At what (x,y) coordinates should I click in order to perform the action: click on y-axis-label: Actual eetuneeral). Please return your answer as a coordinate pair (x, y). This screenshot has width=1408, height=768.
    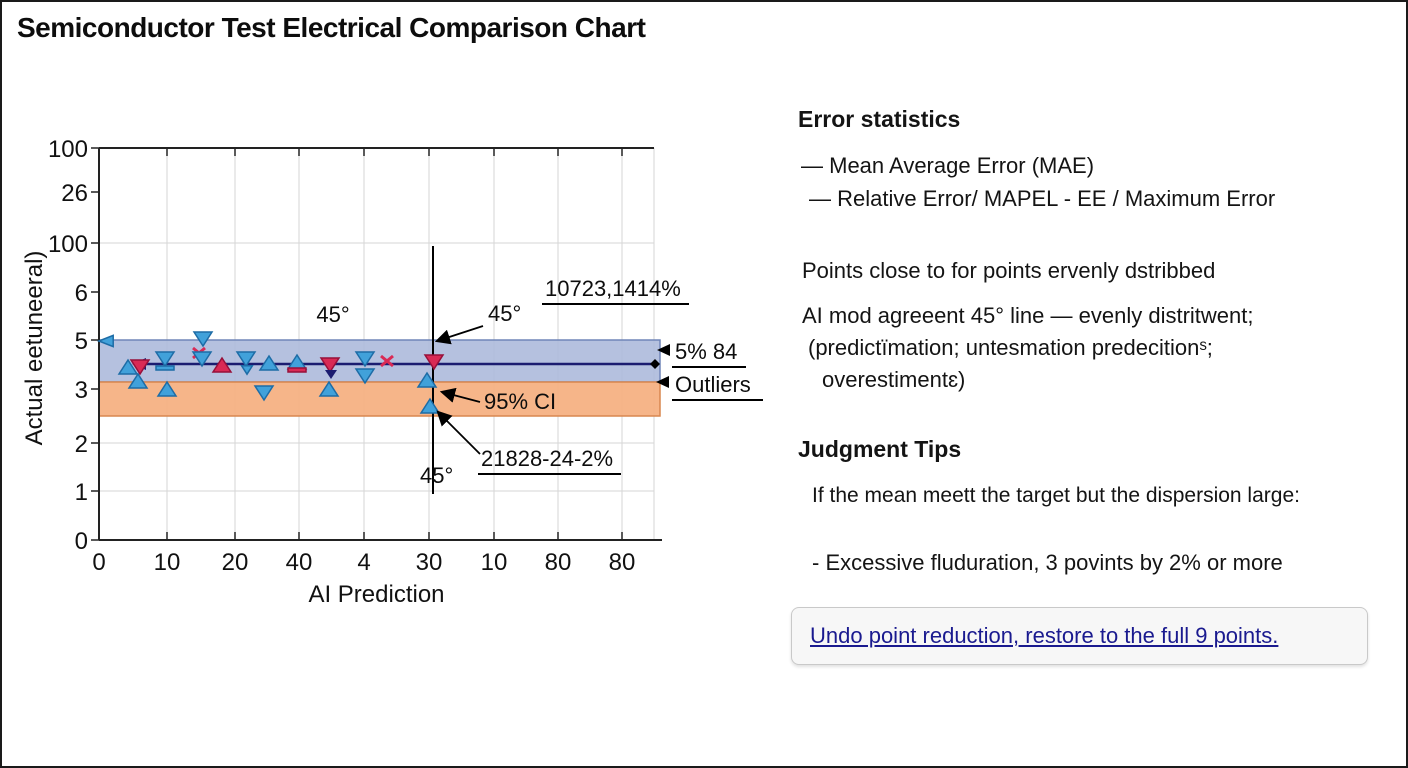
    Looking at the image, I should click on (34, 348).